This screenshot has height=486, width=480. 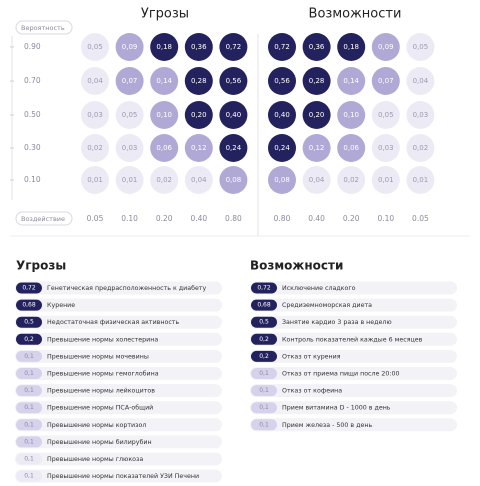 I want to click on cell-label: 0,04, so click(x=199, y=180).